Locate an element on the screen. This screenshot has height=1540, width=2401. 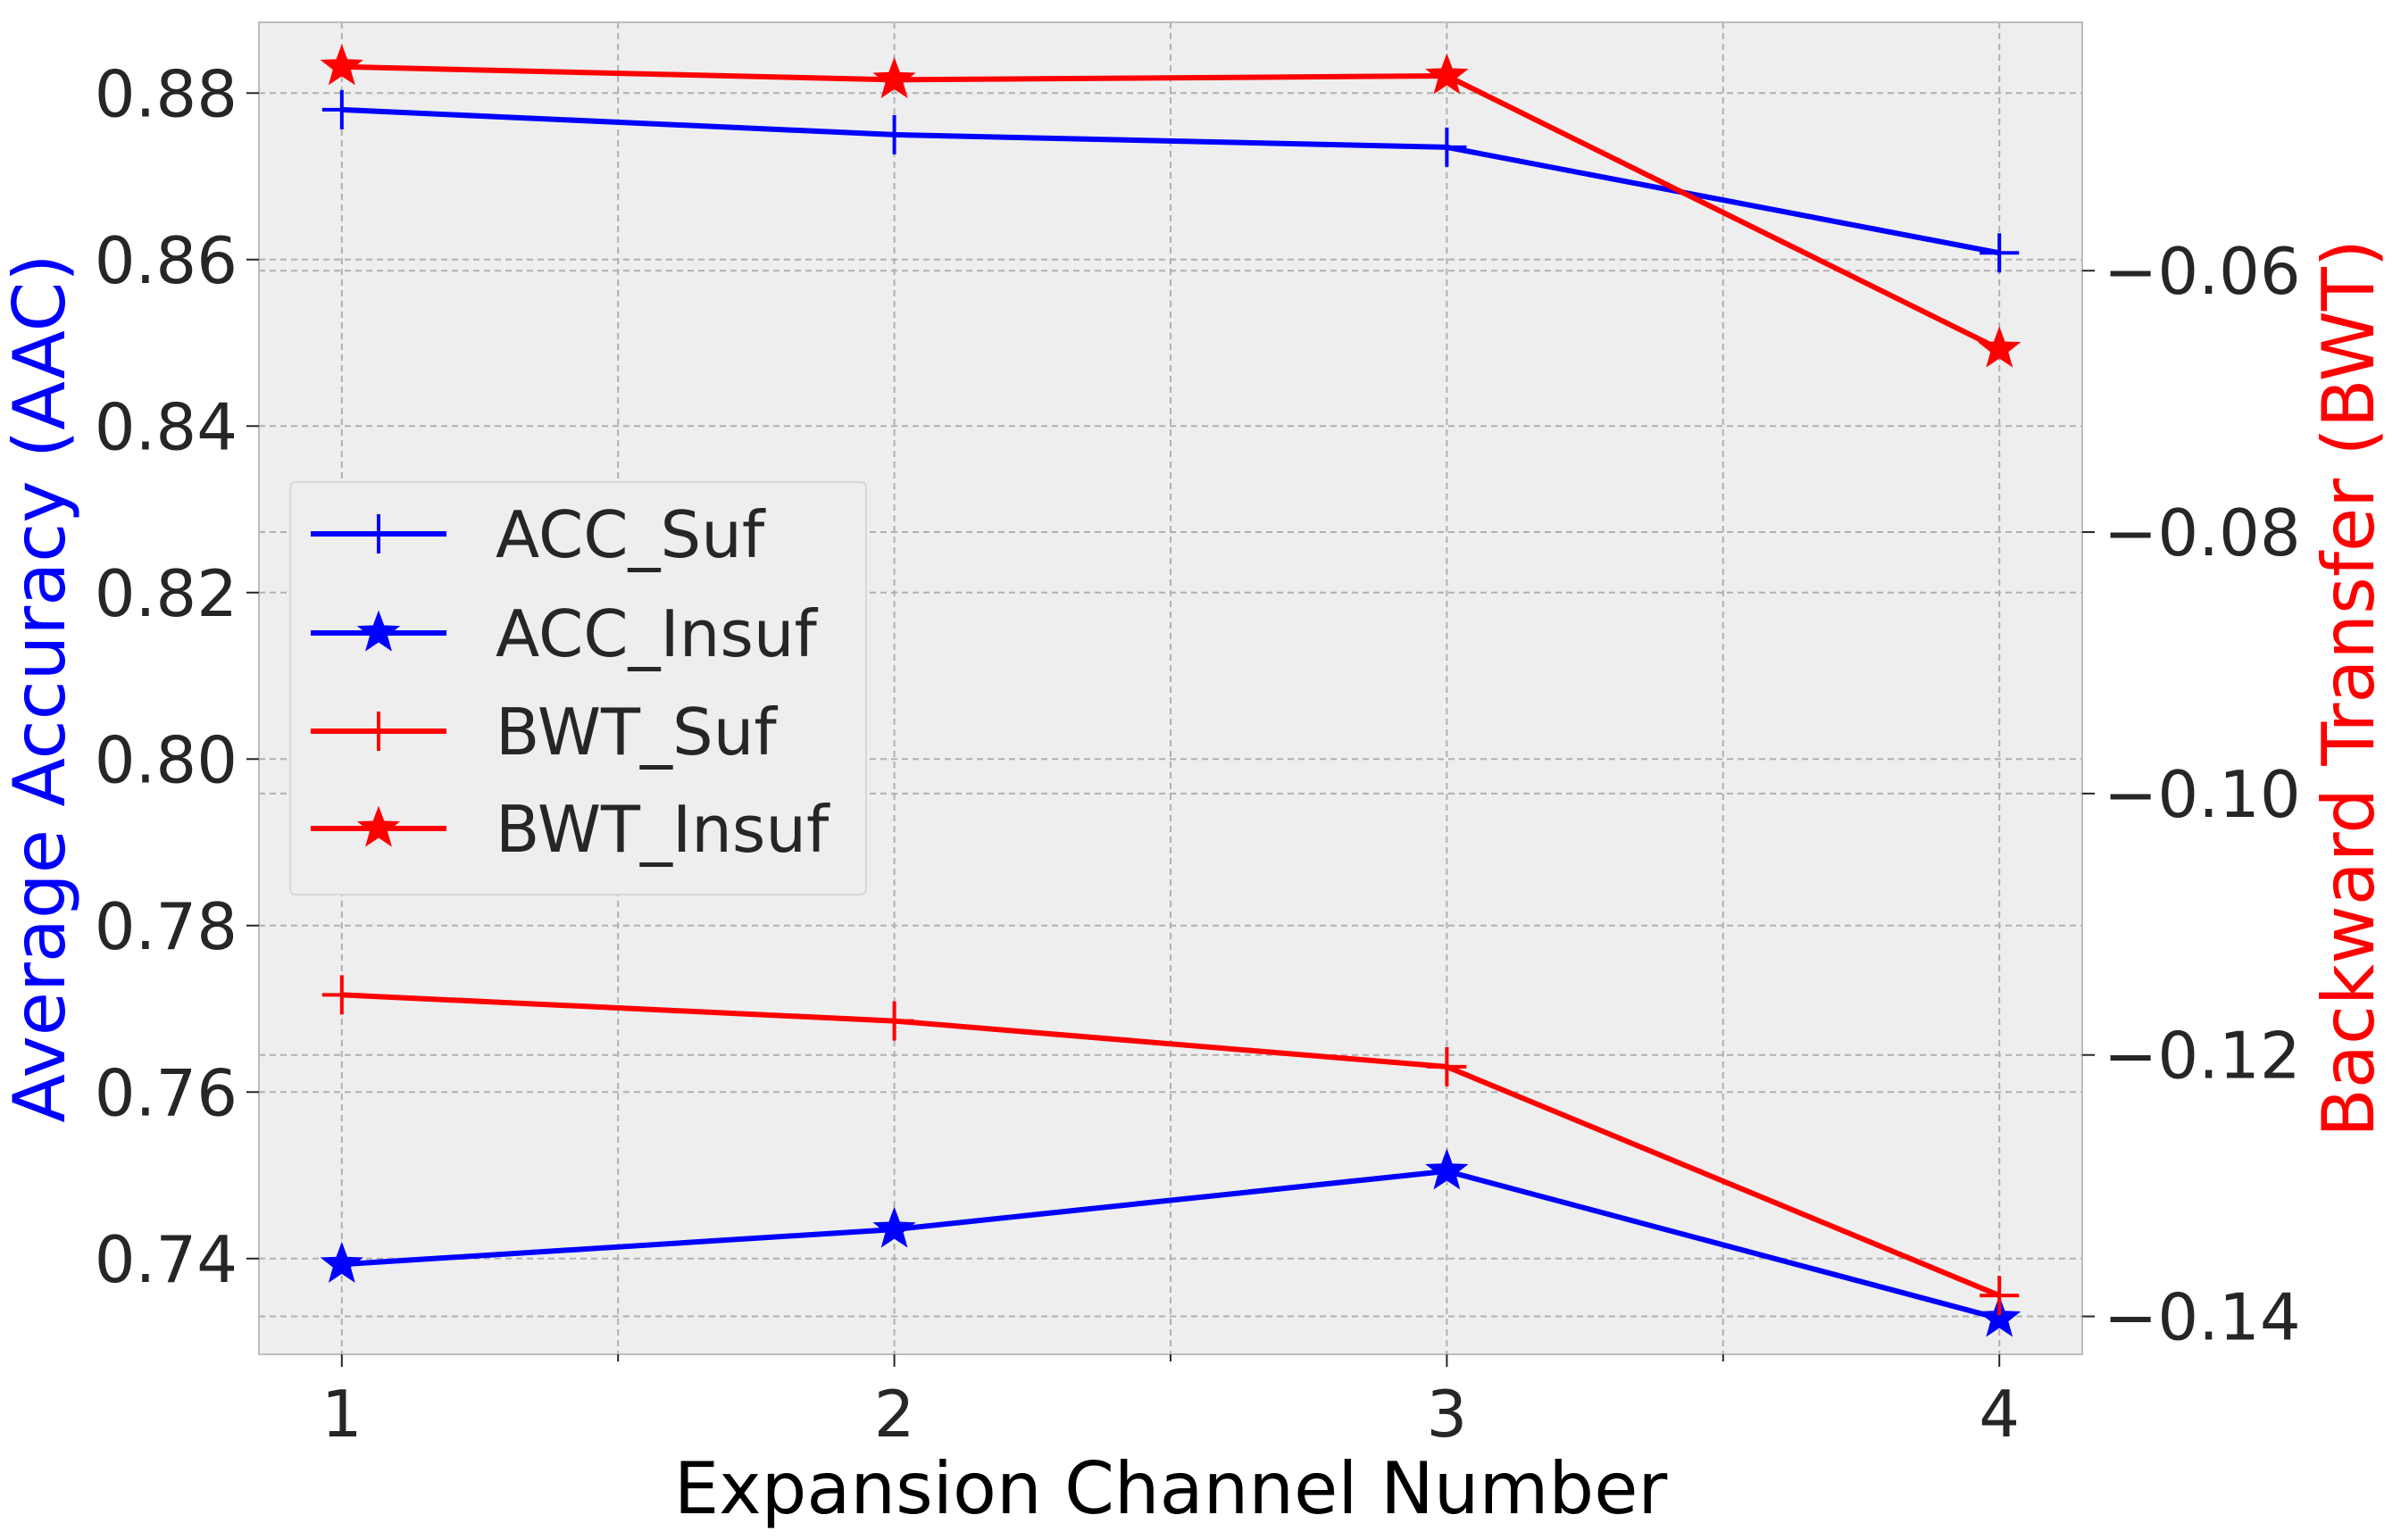
series-acc-suf is located at coordinates (1170, 181).